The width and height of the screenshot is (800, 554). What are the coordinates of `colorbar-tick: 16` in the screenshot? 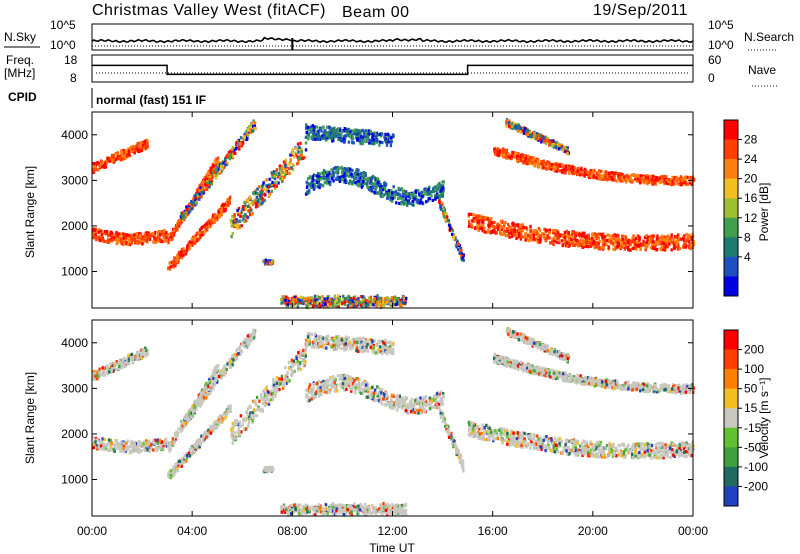 It's located at (751, 198).